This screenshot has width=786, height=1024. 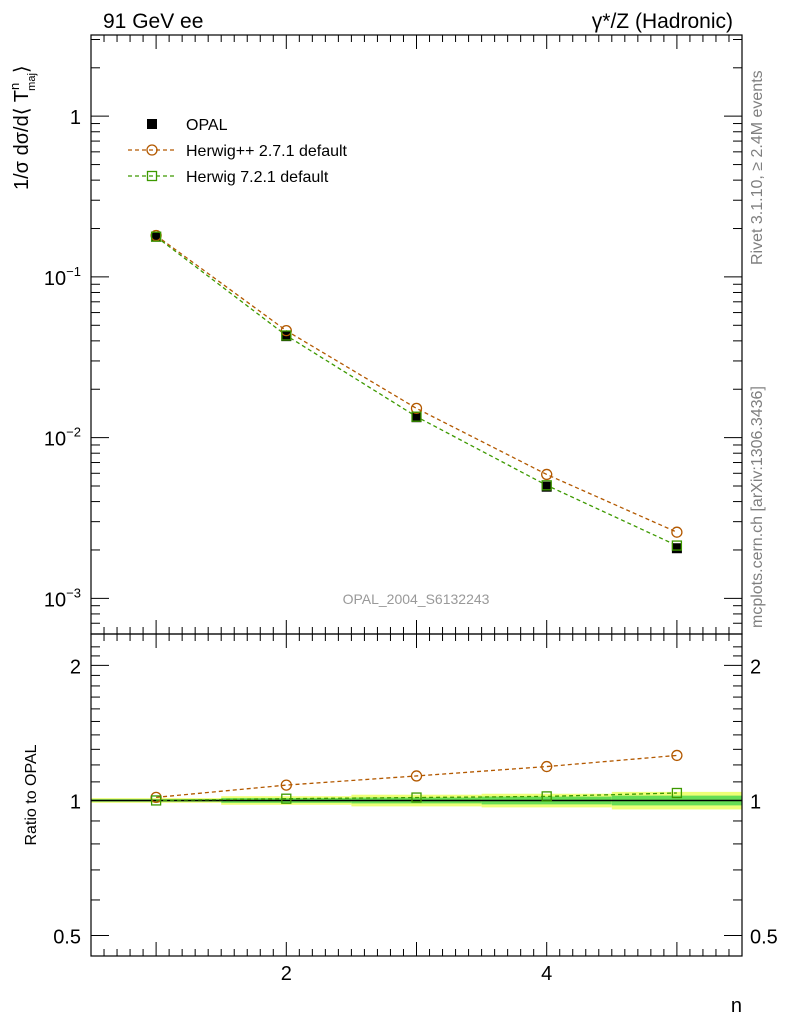 I want to click on ratio-y-axis-label: Ratio to OPAL, so click(x=31, y=794).